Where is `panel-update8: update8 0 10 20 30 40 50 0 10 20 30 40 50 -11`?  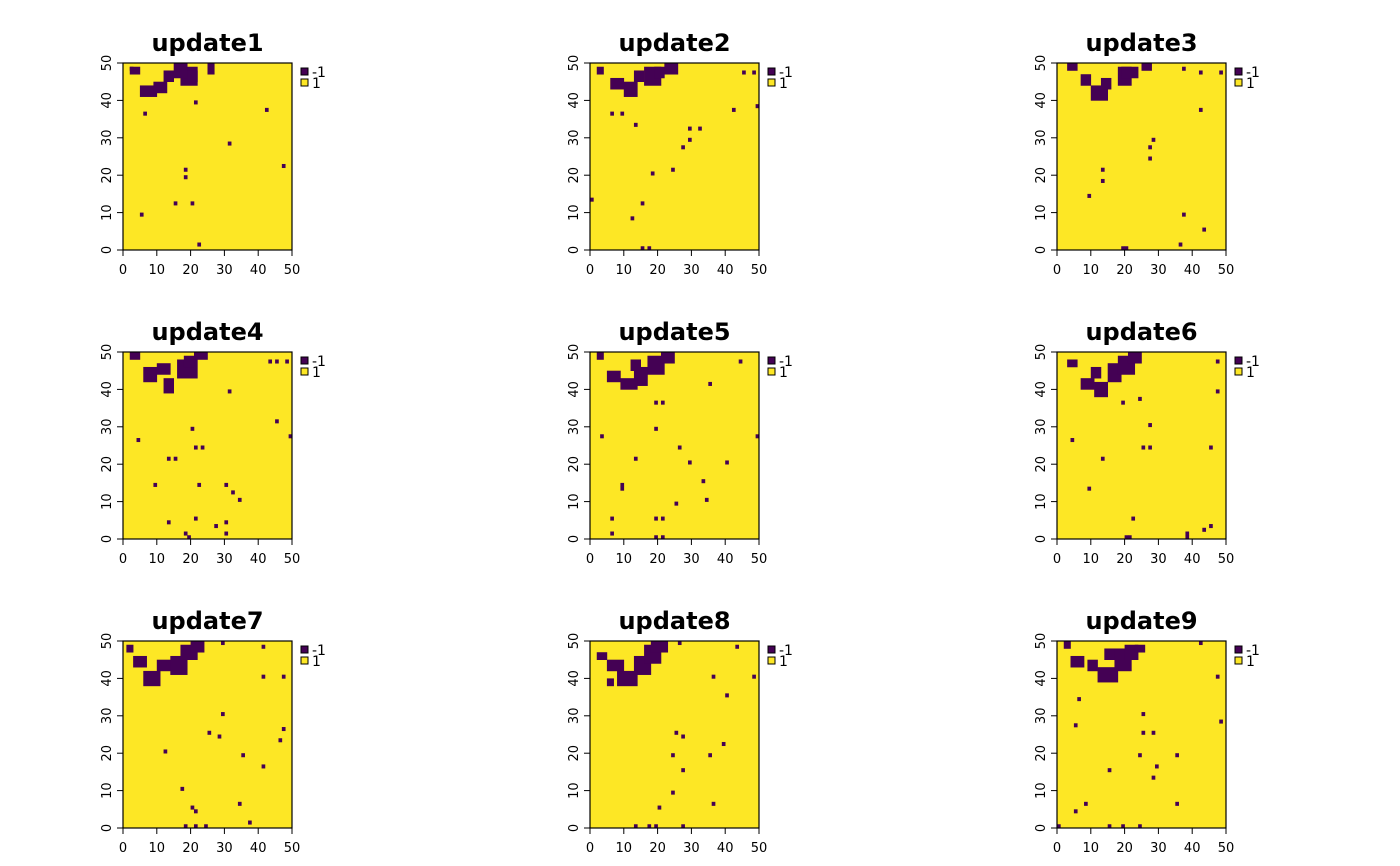 panel-update8: update8 0 10 20 30 40 50 0 10 20 30 40 50 -11 is located at coordinates (680, 731).